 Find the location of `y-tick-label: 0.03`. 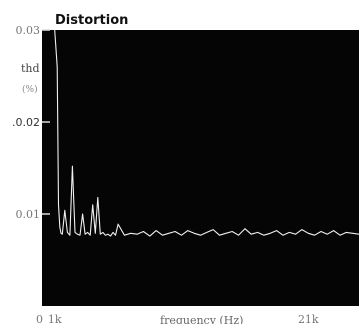

y-tick-label: 0.03 is located at coordinates (28, 30).